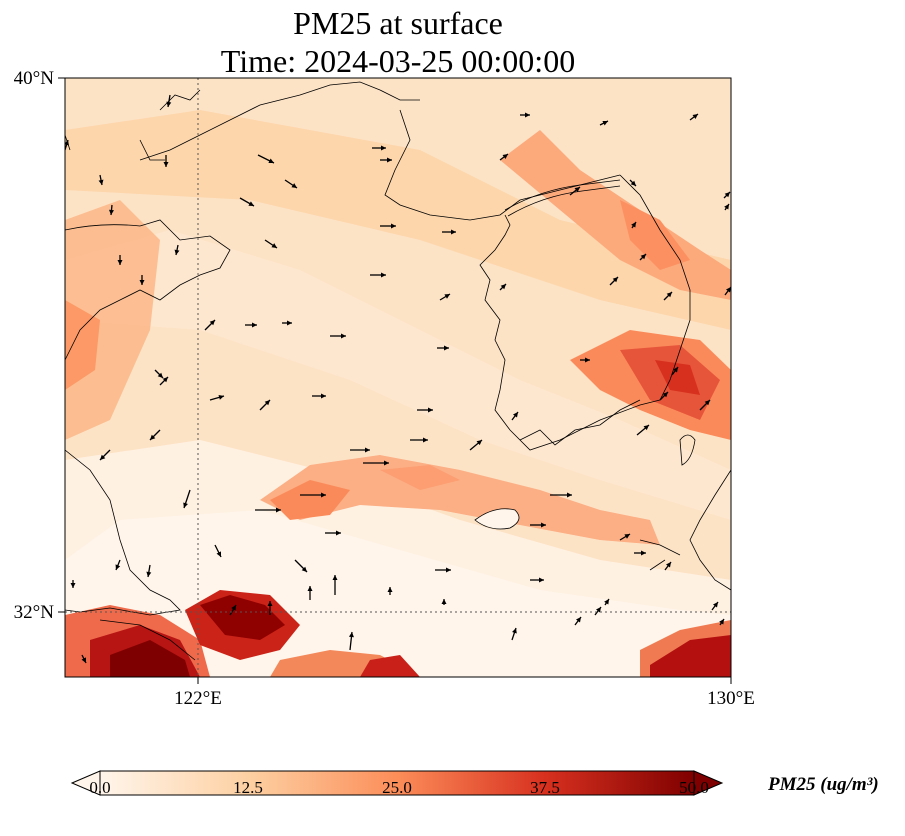 The image size is (905, 836). Describe the element at coordinates (823, 784) in the screenshot. I see `colorbar-title: PM25 (ug/m³)` at that location.